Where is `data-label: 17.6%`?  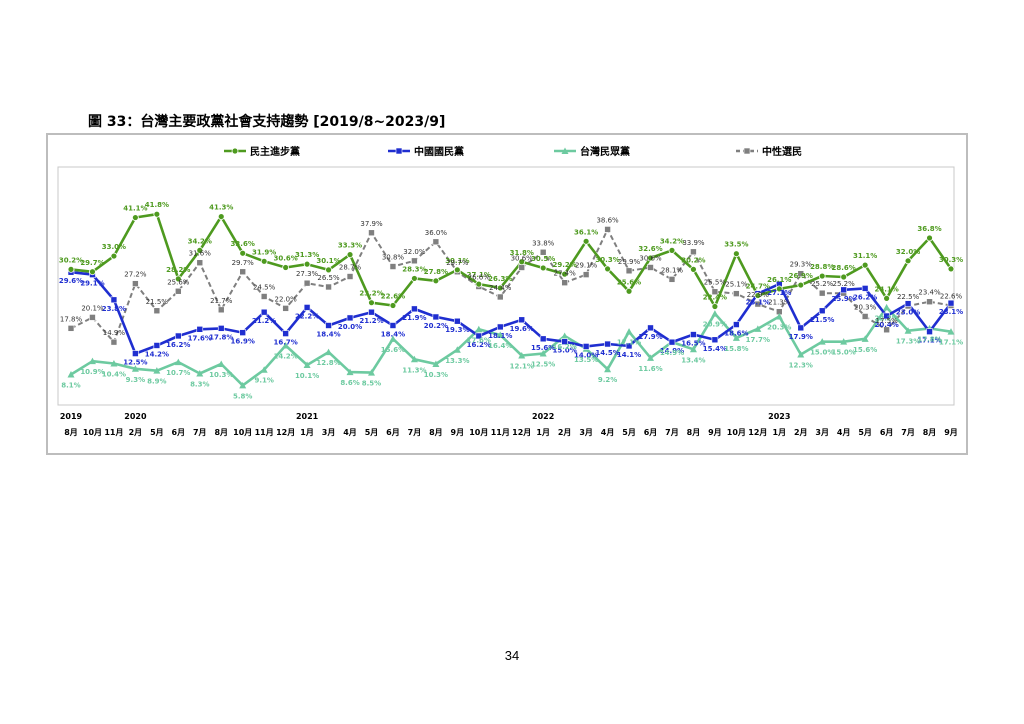 data-label: 17.6% is located at coordinates (479, 340).